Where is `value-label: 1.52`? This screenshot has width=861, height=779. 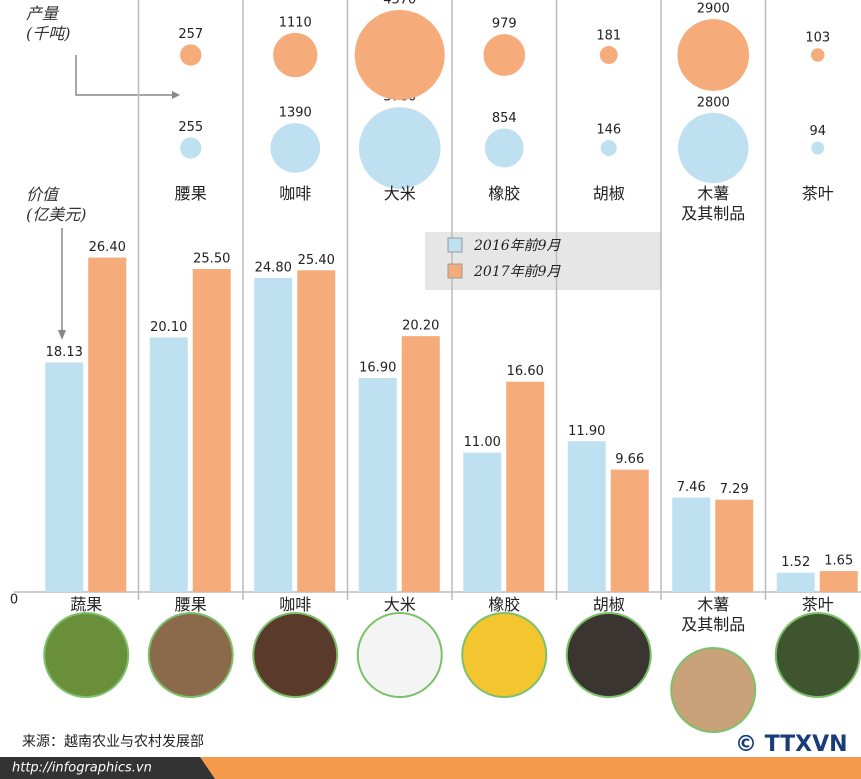
value-label: 1.52 is located at coordinates (795, 562).